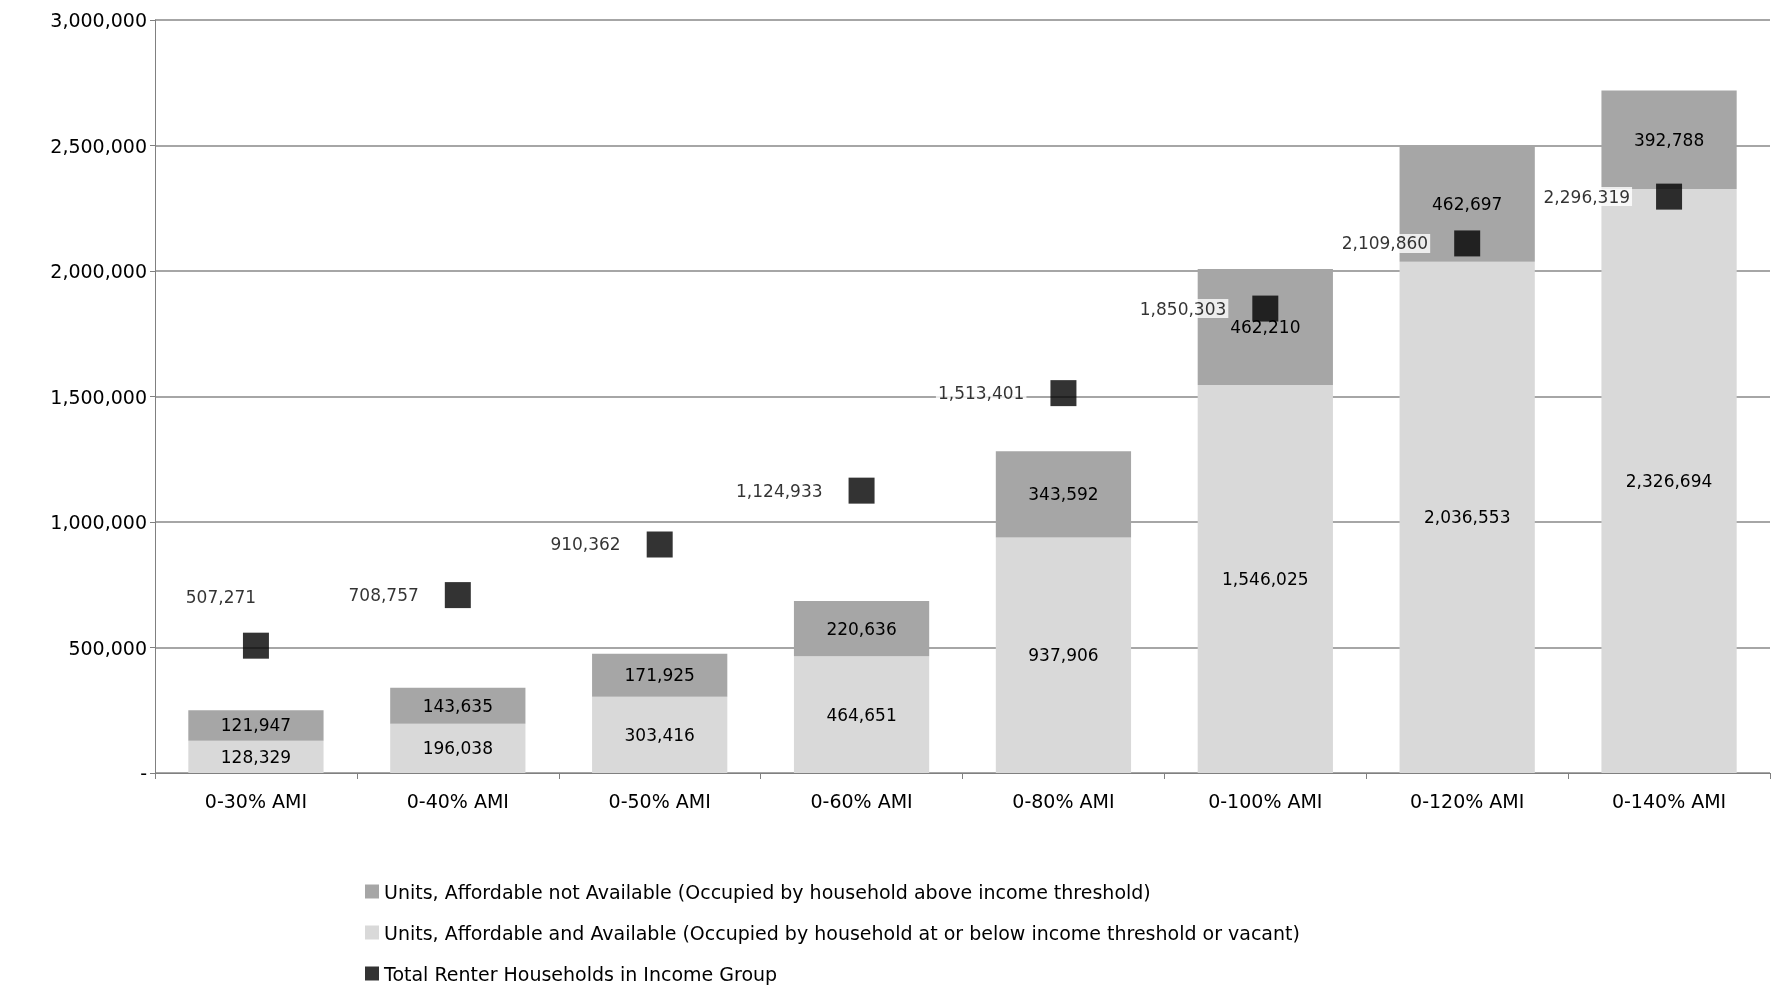  What do you see at coordinates (1467, 800) in the screenshot?
I see `x-tick-label: 0-120% AMI` at bounding box center [1467, 800].